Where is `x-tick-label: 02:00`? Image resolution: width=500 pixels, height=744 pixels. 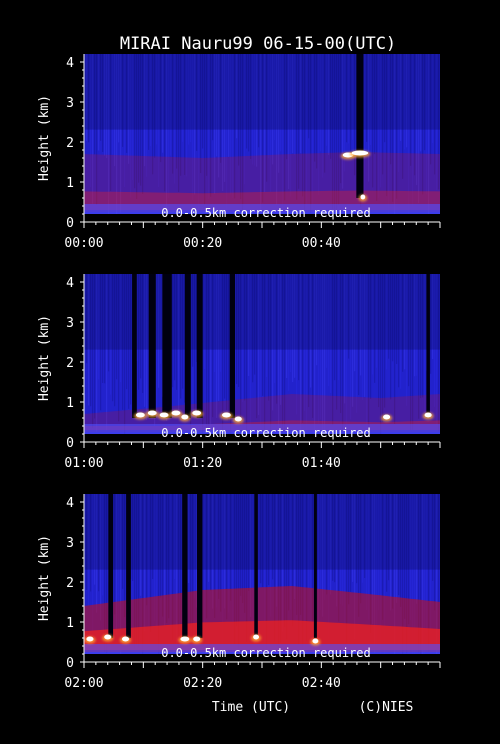
x-tick-label: 02:00 is located at coordinates (83, 683).